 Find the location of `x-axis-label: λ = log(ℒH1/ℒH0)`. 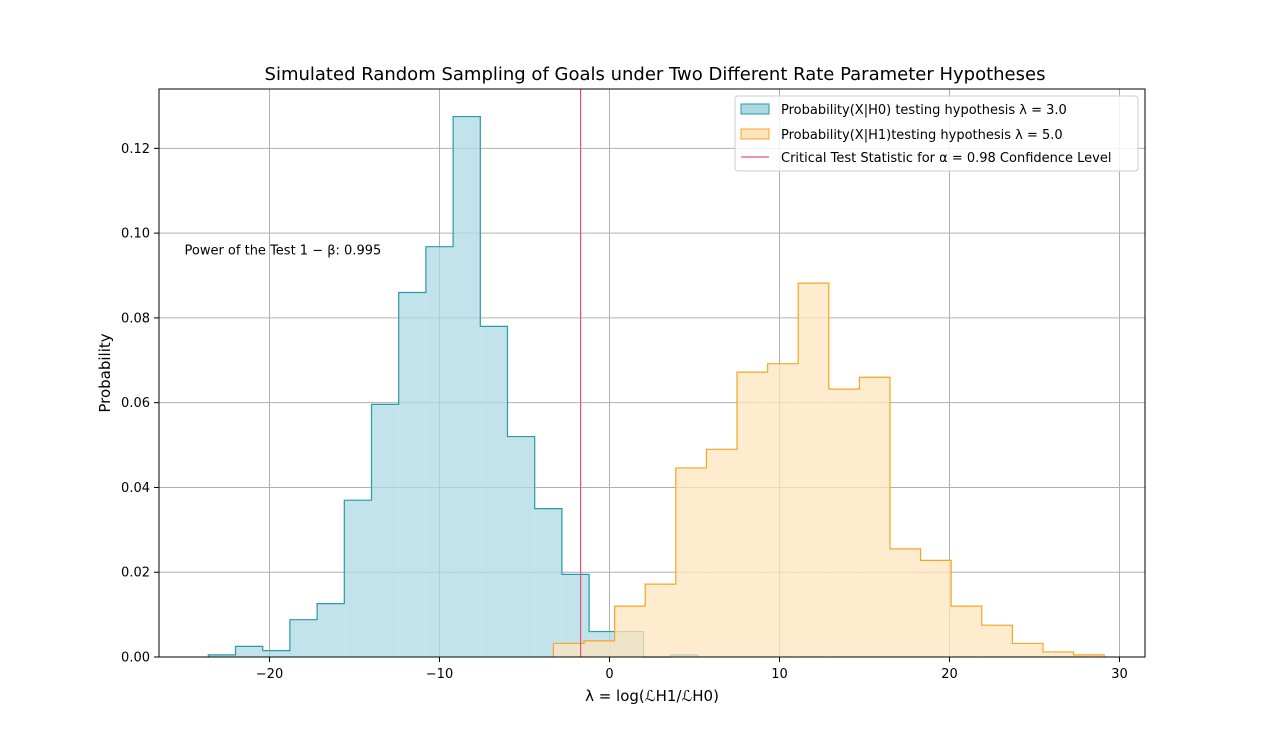

x-axis-label: λ = log(ℒH1/ℒH0) is located at coordinates (652, 696).